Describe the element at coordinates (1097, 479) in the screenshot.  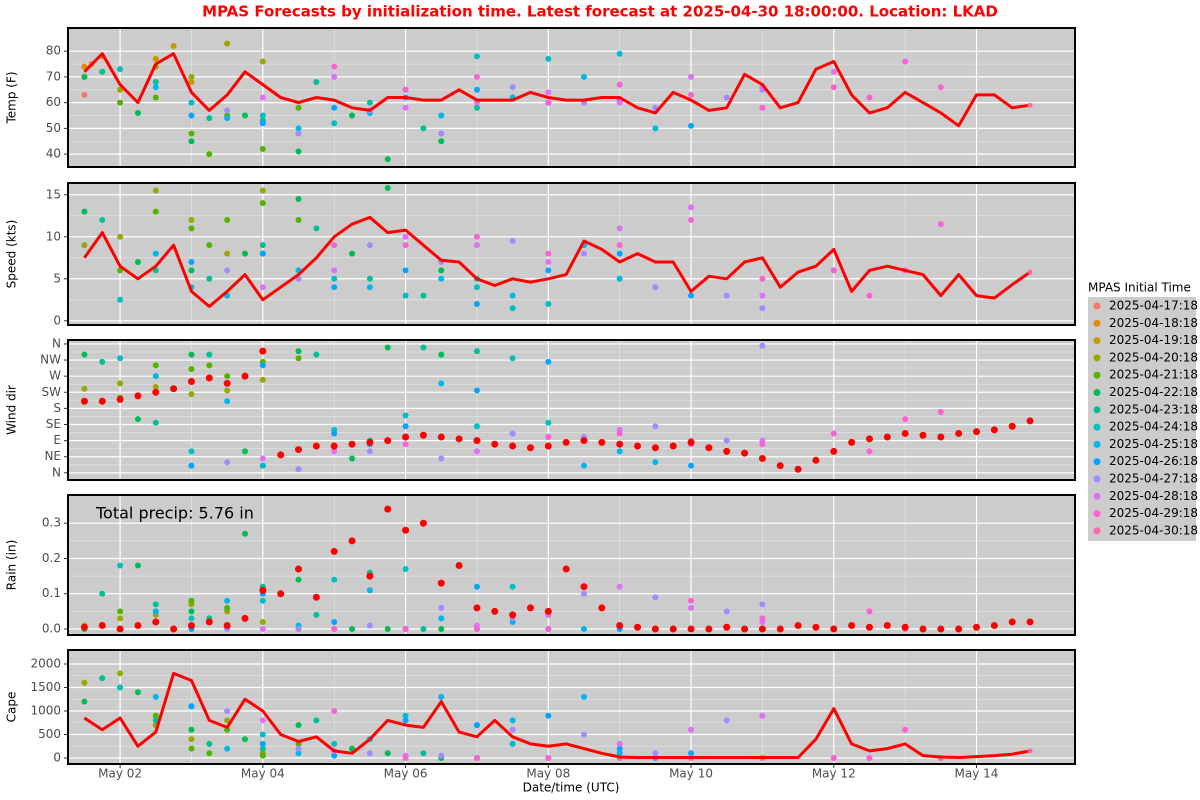
I see `legend-swatch` at that location.